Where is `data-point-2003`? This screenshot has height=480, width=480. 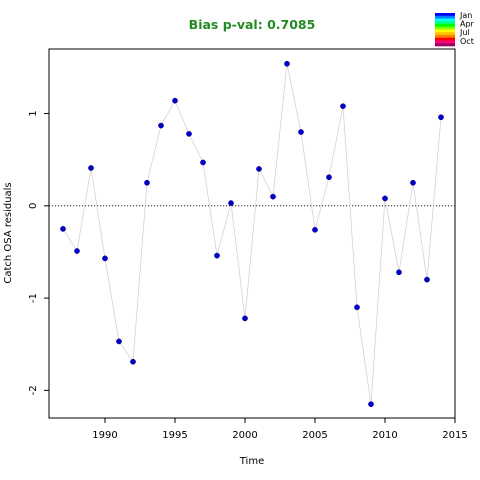 data-point-2003 is located at coordinates (287, 63).